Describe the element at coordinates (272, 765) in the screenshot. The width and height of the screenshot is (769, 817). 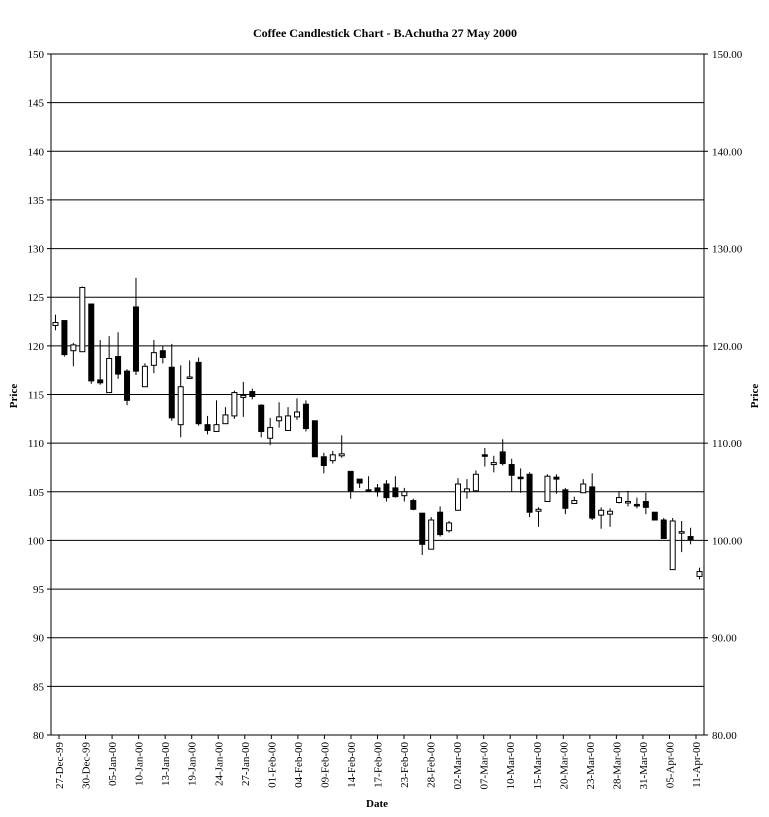
I see `x-tick-label: 01-Feb-00` at that location.